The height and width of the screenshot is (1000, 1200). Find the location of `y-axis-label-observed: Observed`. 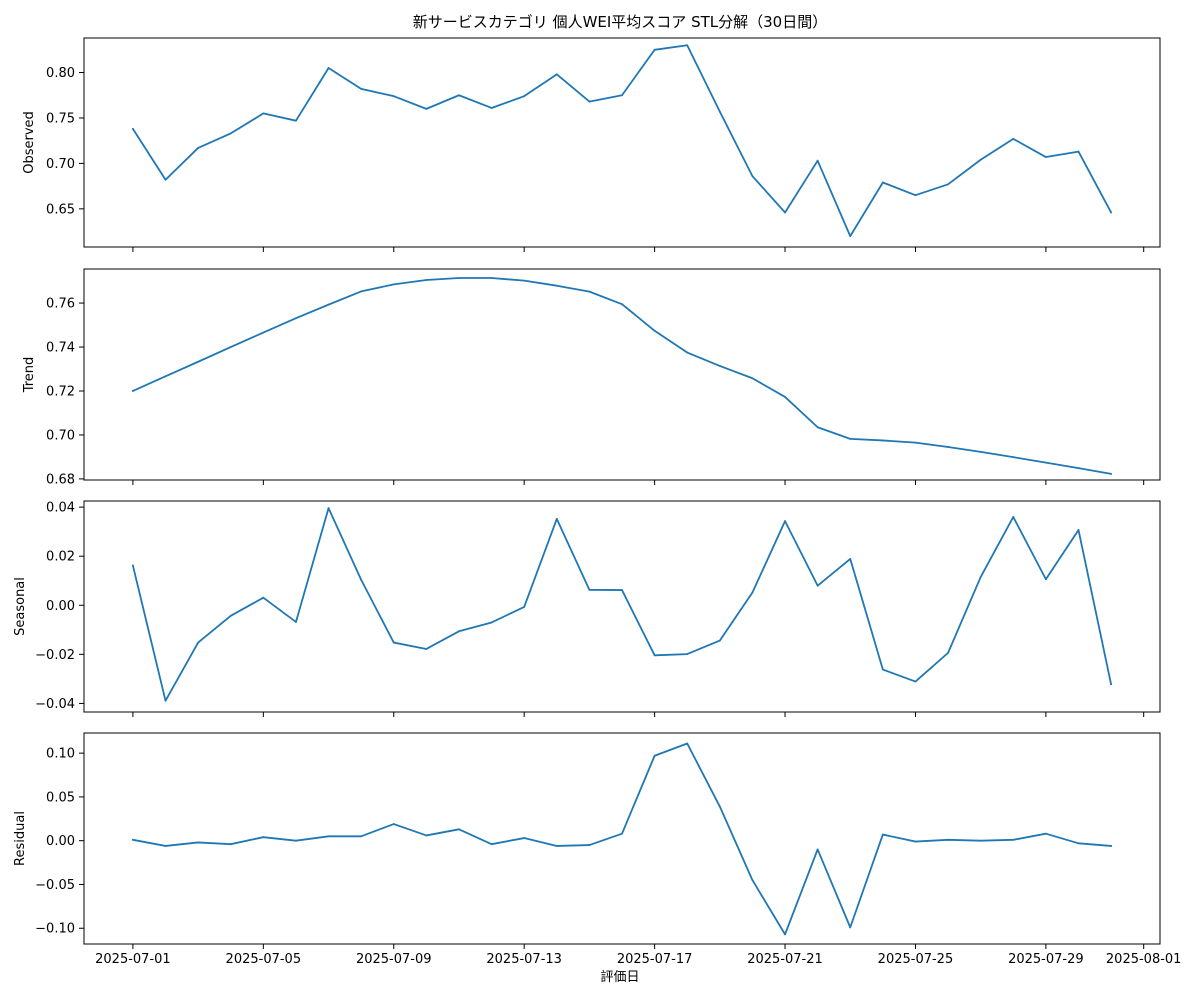

y-axis-label-observed: Observed is located at coordinates (29, 142).